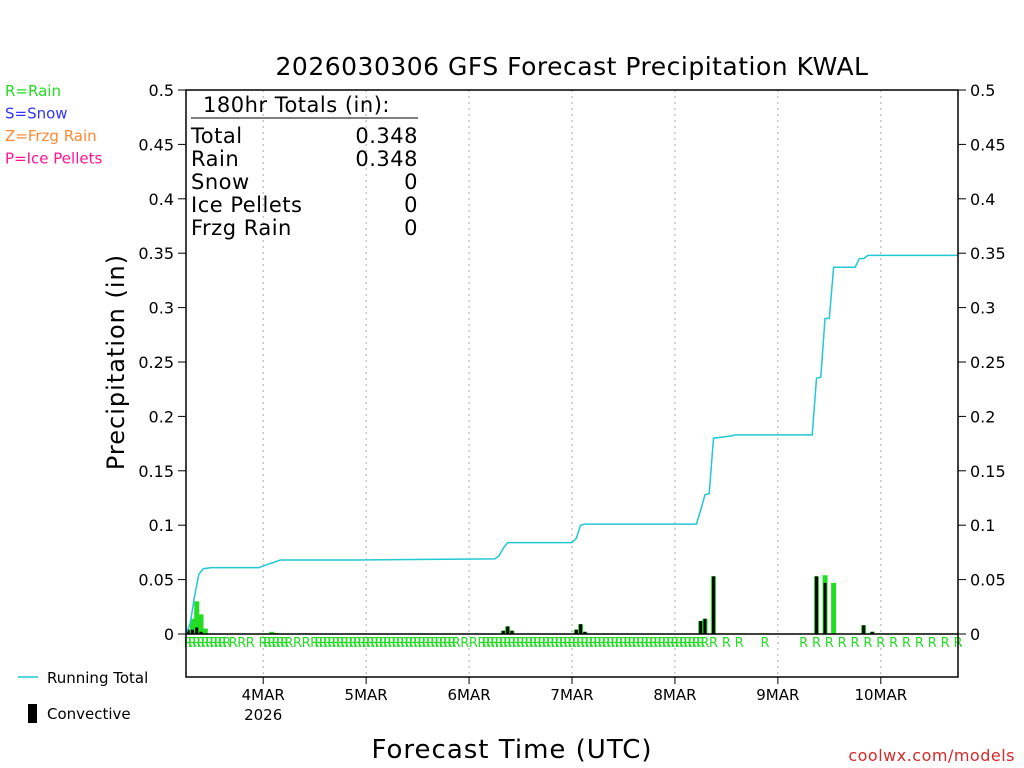  What do you see at coordinates (975, 634) in the screenshot?
I see `y-tick-label-right: 0` at bounding box center [975, 634].